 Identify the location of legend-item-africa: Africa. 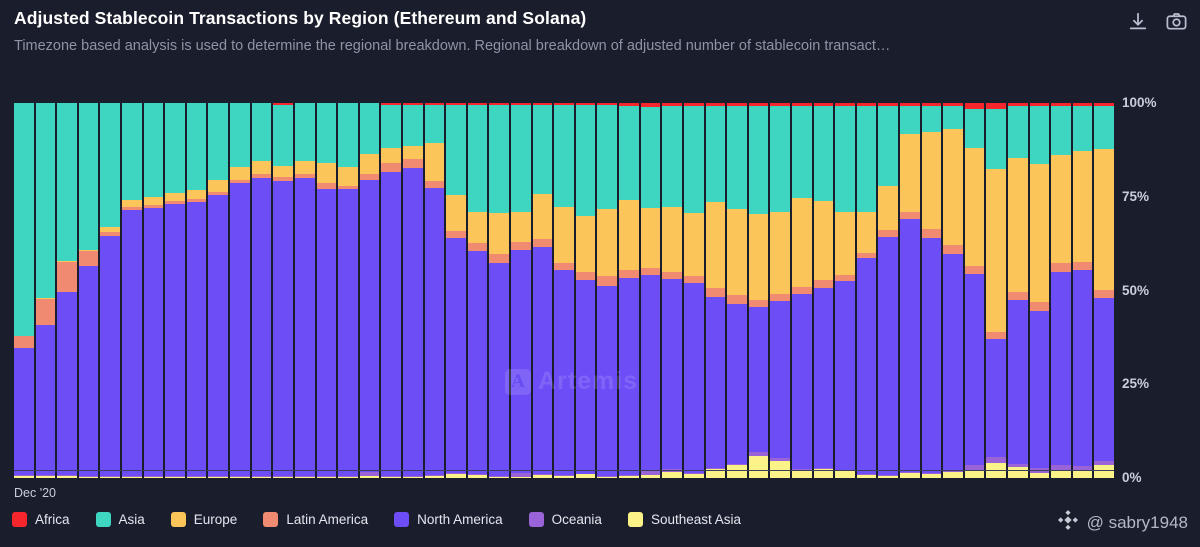
(41, 519).